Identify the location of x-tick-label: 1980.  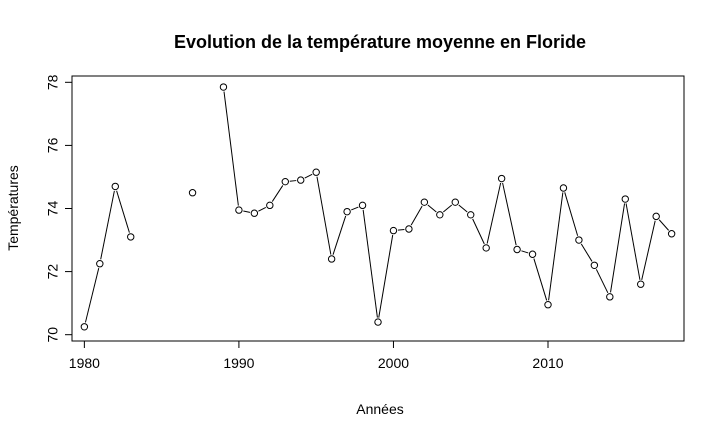
(84, 363).